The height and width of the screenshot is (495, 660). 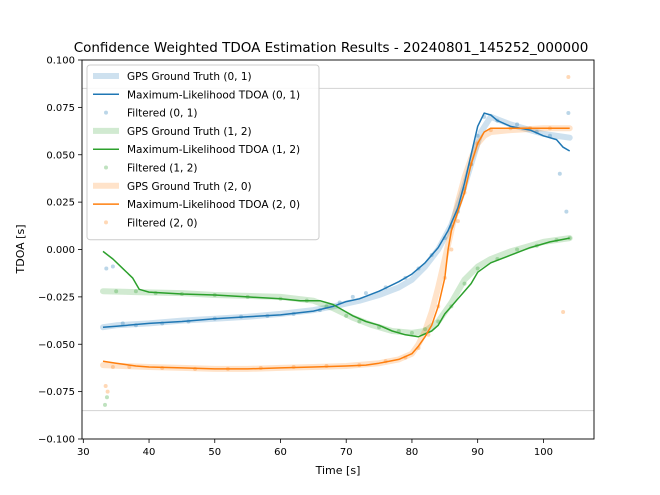 I want to click on x-axis: 30 40 50 60 70 80 90 100, so click(x=315, y=448).